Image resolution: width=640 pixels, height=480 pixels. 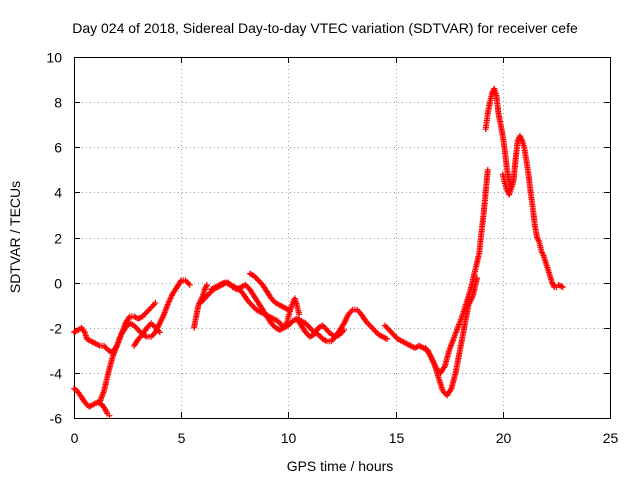 I want to click on x-tick-label: 15, so click(x=397, y=438).